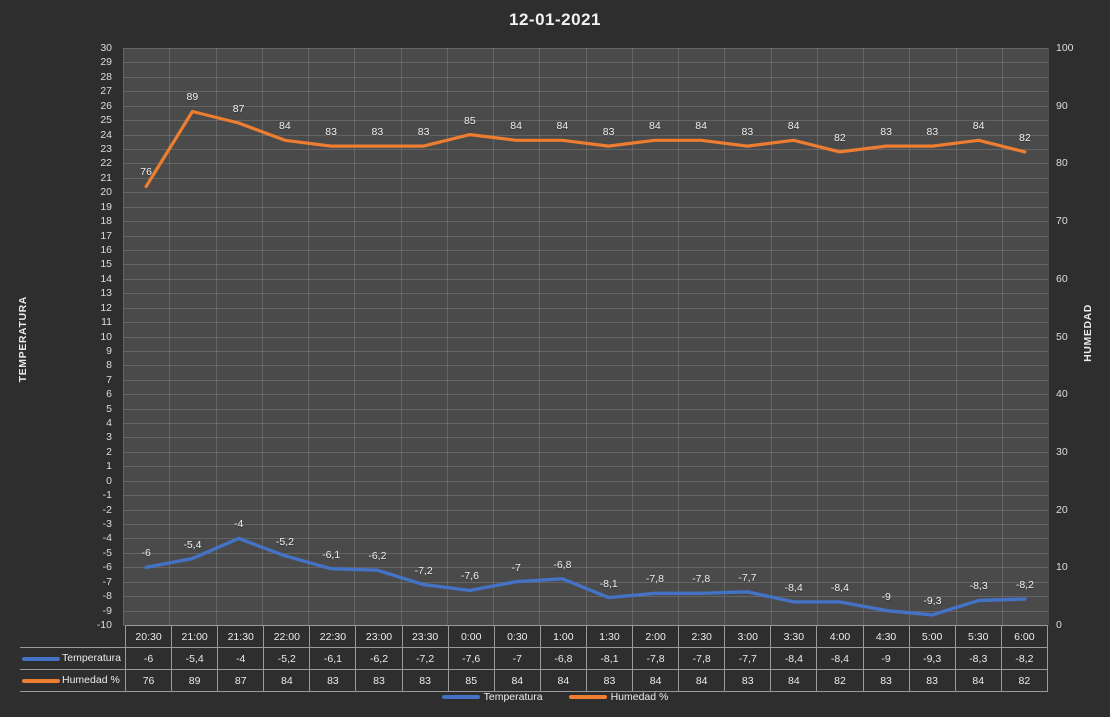  I want to click on legend-item: Temperatura, so click(492, 697).